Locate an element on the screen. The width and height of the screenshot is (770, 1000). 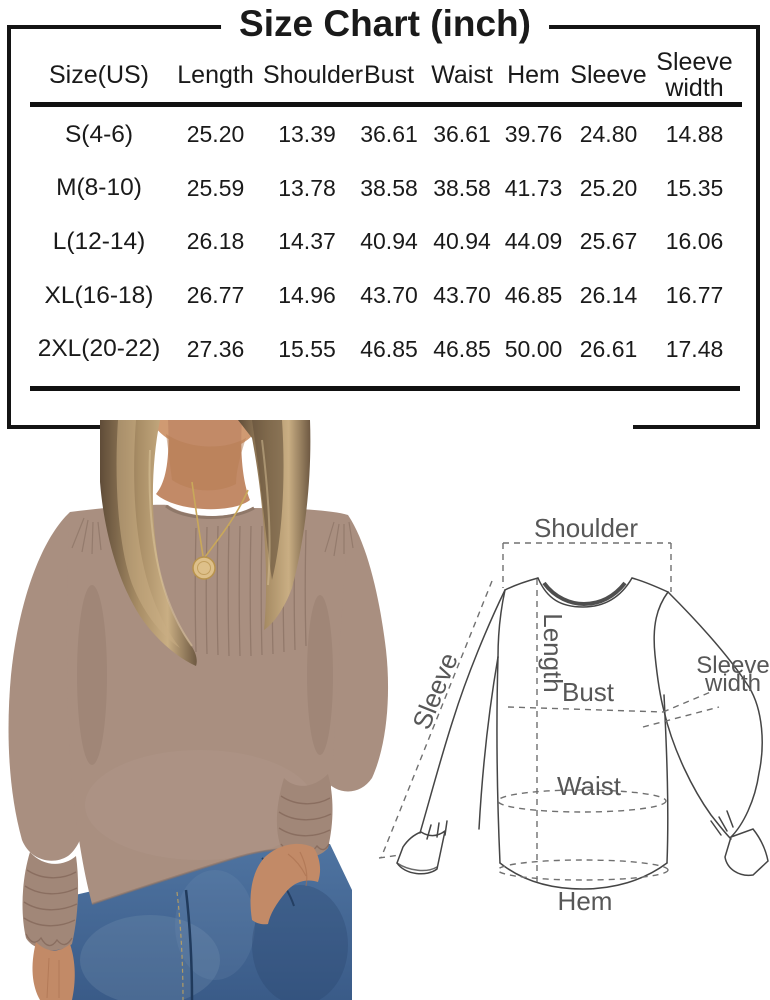
table-cell: 50.00 is located at coordinates (533, 348).